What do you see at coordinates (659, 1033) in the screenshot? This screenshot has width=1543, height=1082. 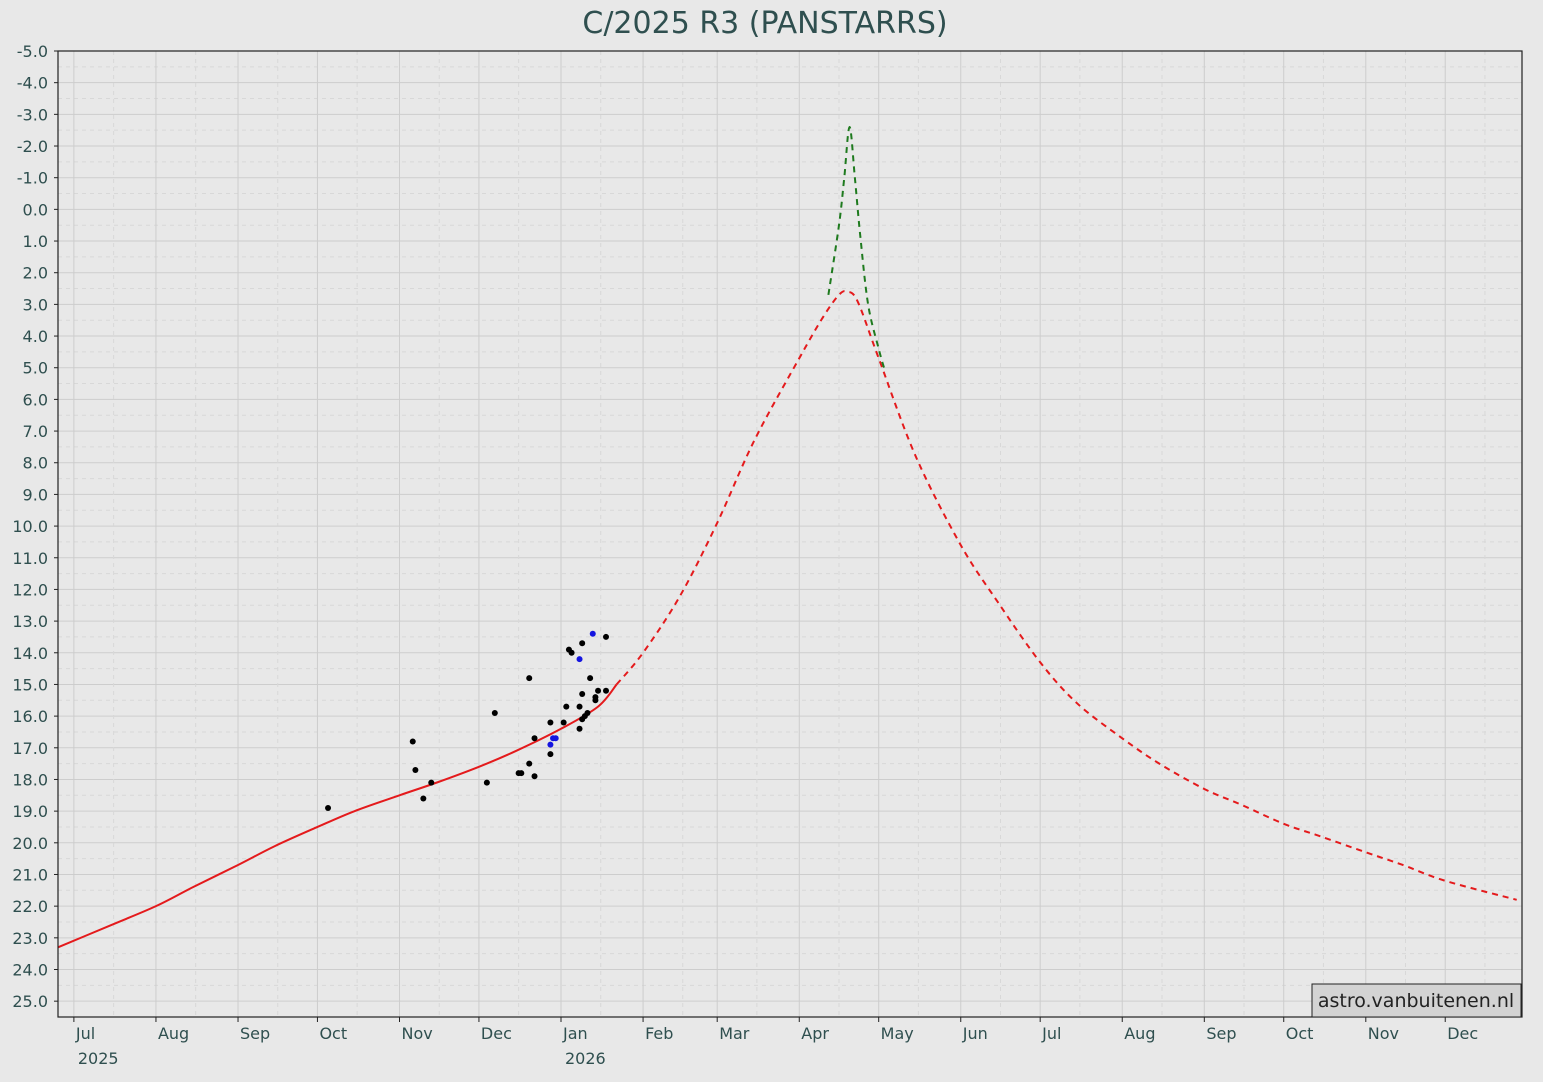 I see `x-tick-label: Feb` at bounding box center [659, 1033].